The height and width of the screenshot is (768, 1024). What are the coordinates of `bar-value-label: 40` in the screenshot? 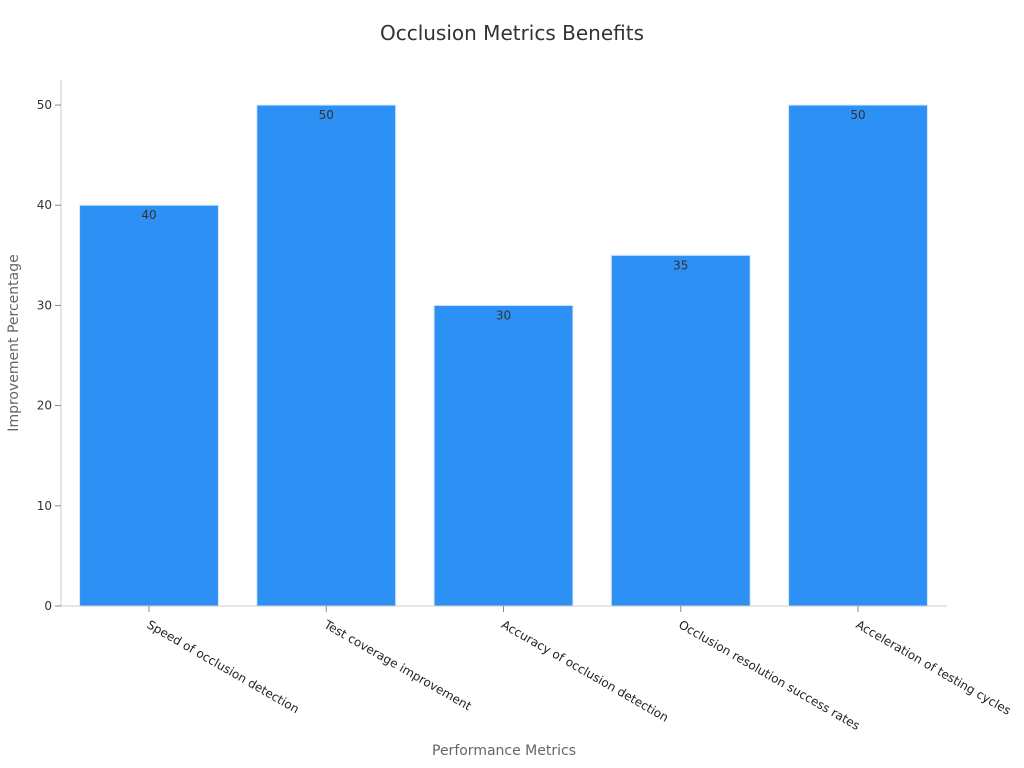 It's located at (148, 215).